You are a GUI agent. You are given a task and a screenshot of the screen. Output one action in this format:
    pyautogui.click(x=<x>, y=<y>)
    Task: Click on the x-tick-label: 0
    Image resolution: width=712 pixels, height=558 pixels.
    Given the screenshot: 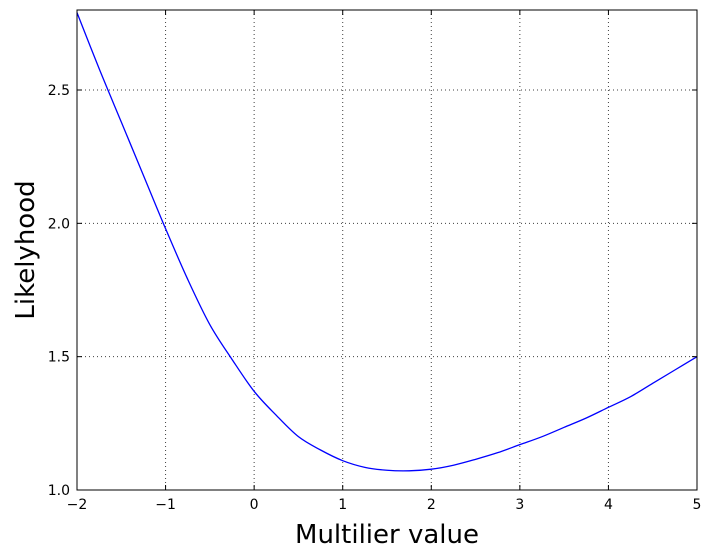 What is the action you would take?
    pyautogui.click(x=254, y=505)
    